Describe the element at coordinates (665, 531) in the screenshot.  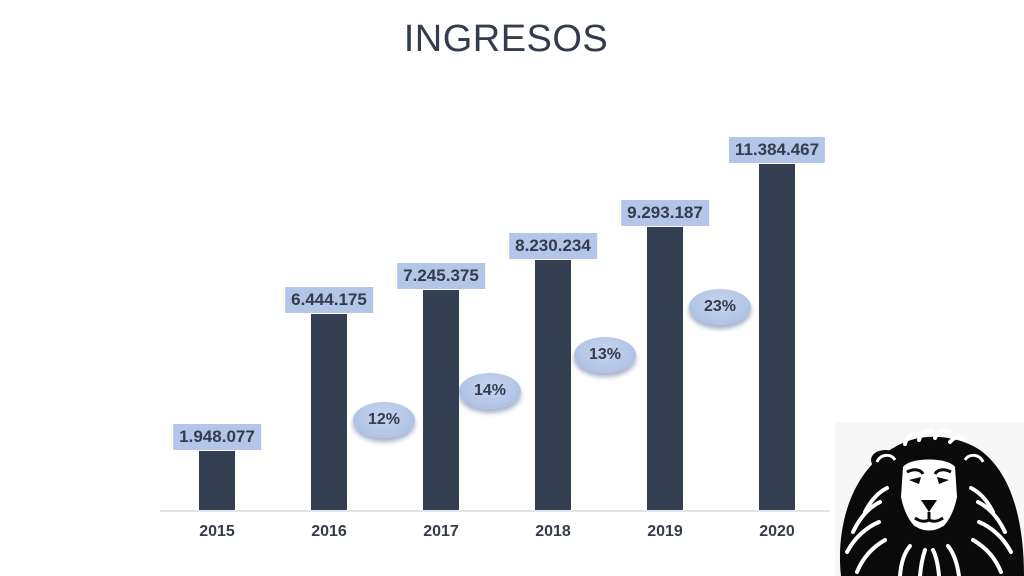
I see `x-tick-2019: 2019` at that location.